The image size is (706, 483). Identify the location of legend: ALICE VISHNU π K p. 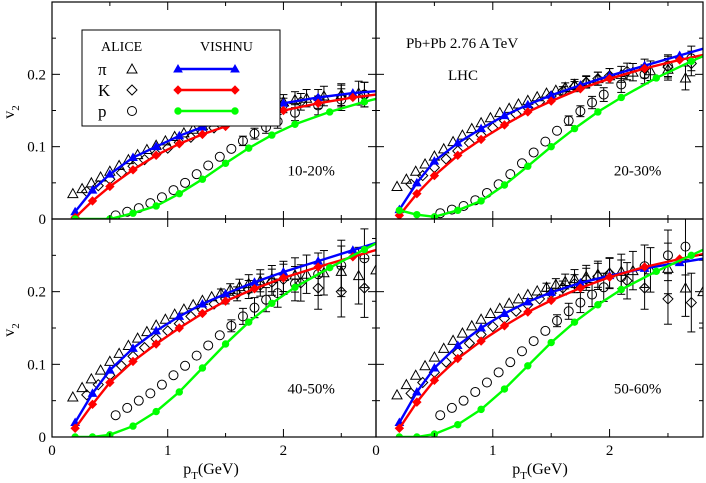
(181, 78).